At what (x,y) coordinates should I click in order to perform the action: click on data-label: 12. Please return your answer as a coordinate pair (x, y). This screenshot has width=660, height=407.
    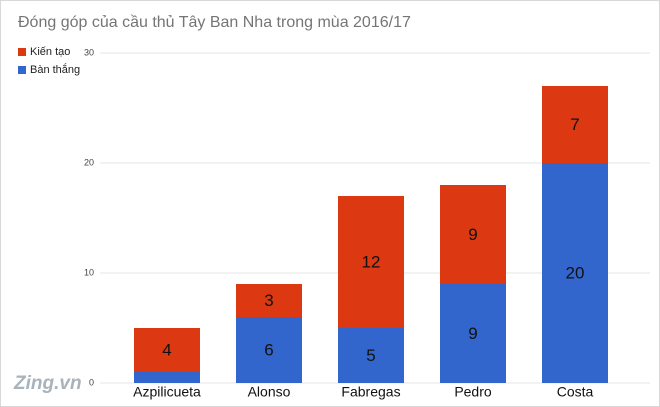
    Looking at the image, I should click on (371, 261).